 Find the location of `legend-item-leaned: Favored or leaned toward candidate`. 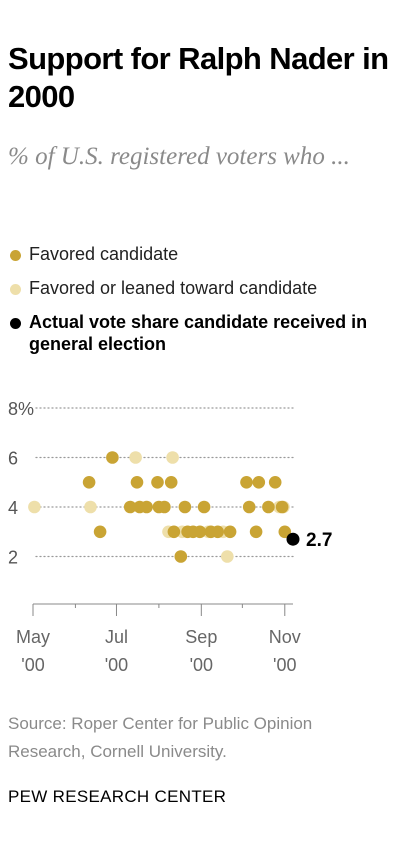

legend-item-leaned: Favored or leaned toward candidate is located at coordinates (203, 288).